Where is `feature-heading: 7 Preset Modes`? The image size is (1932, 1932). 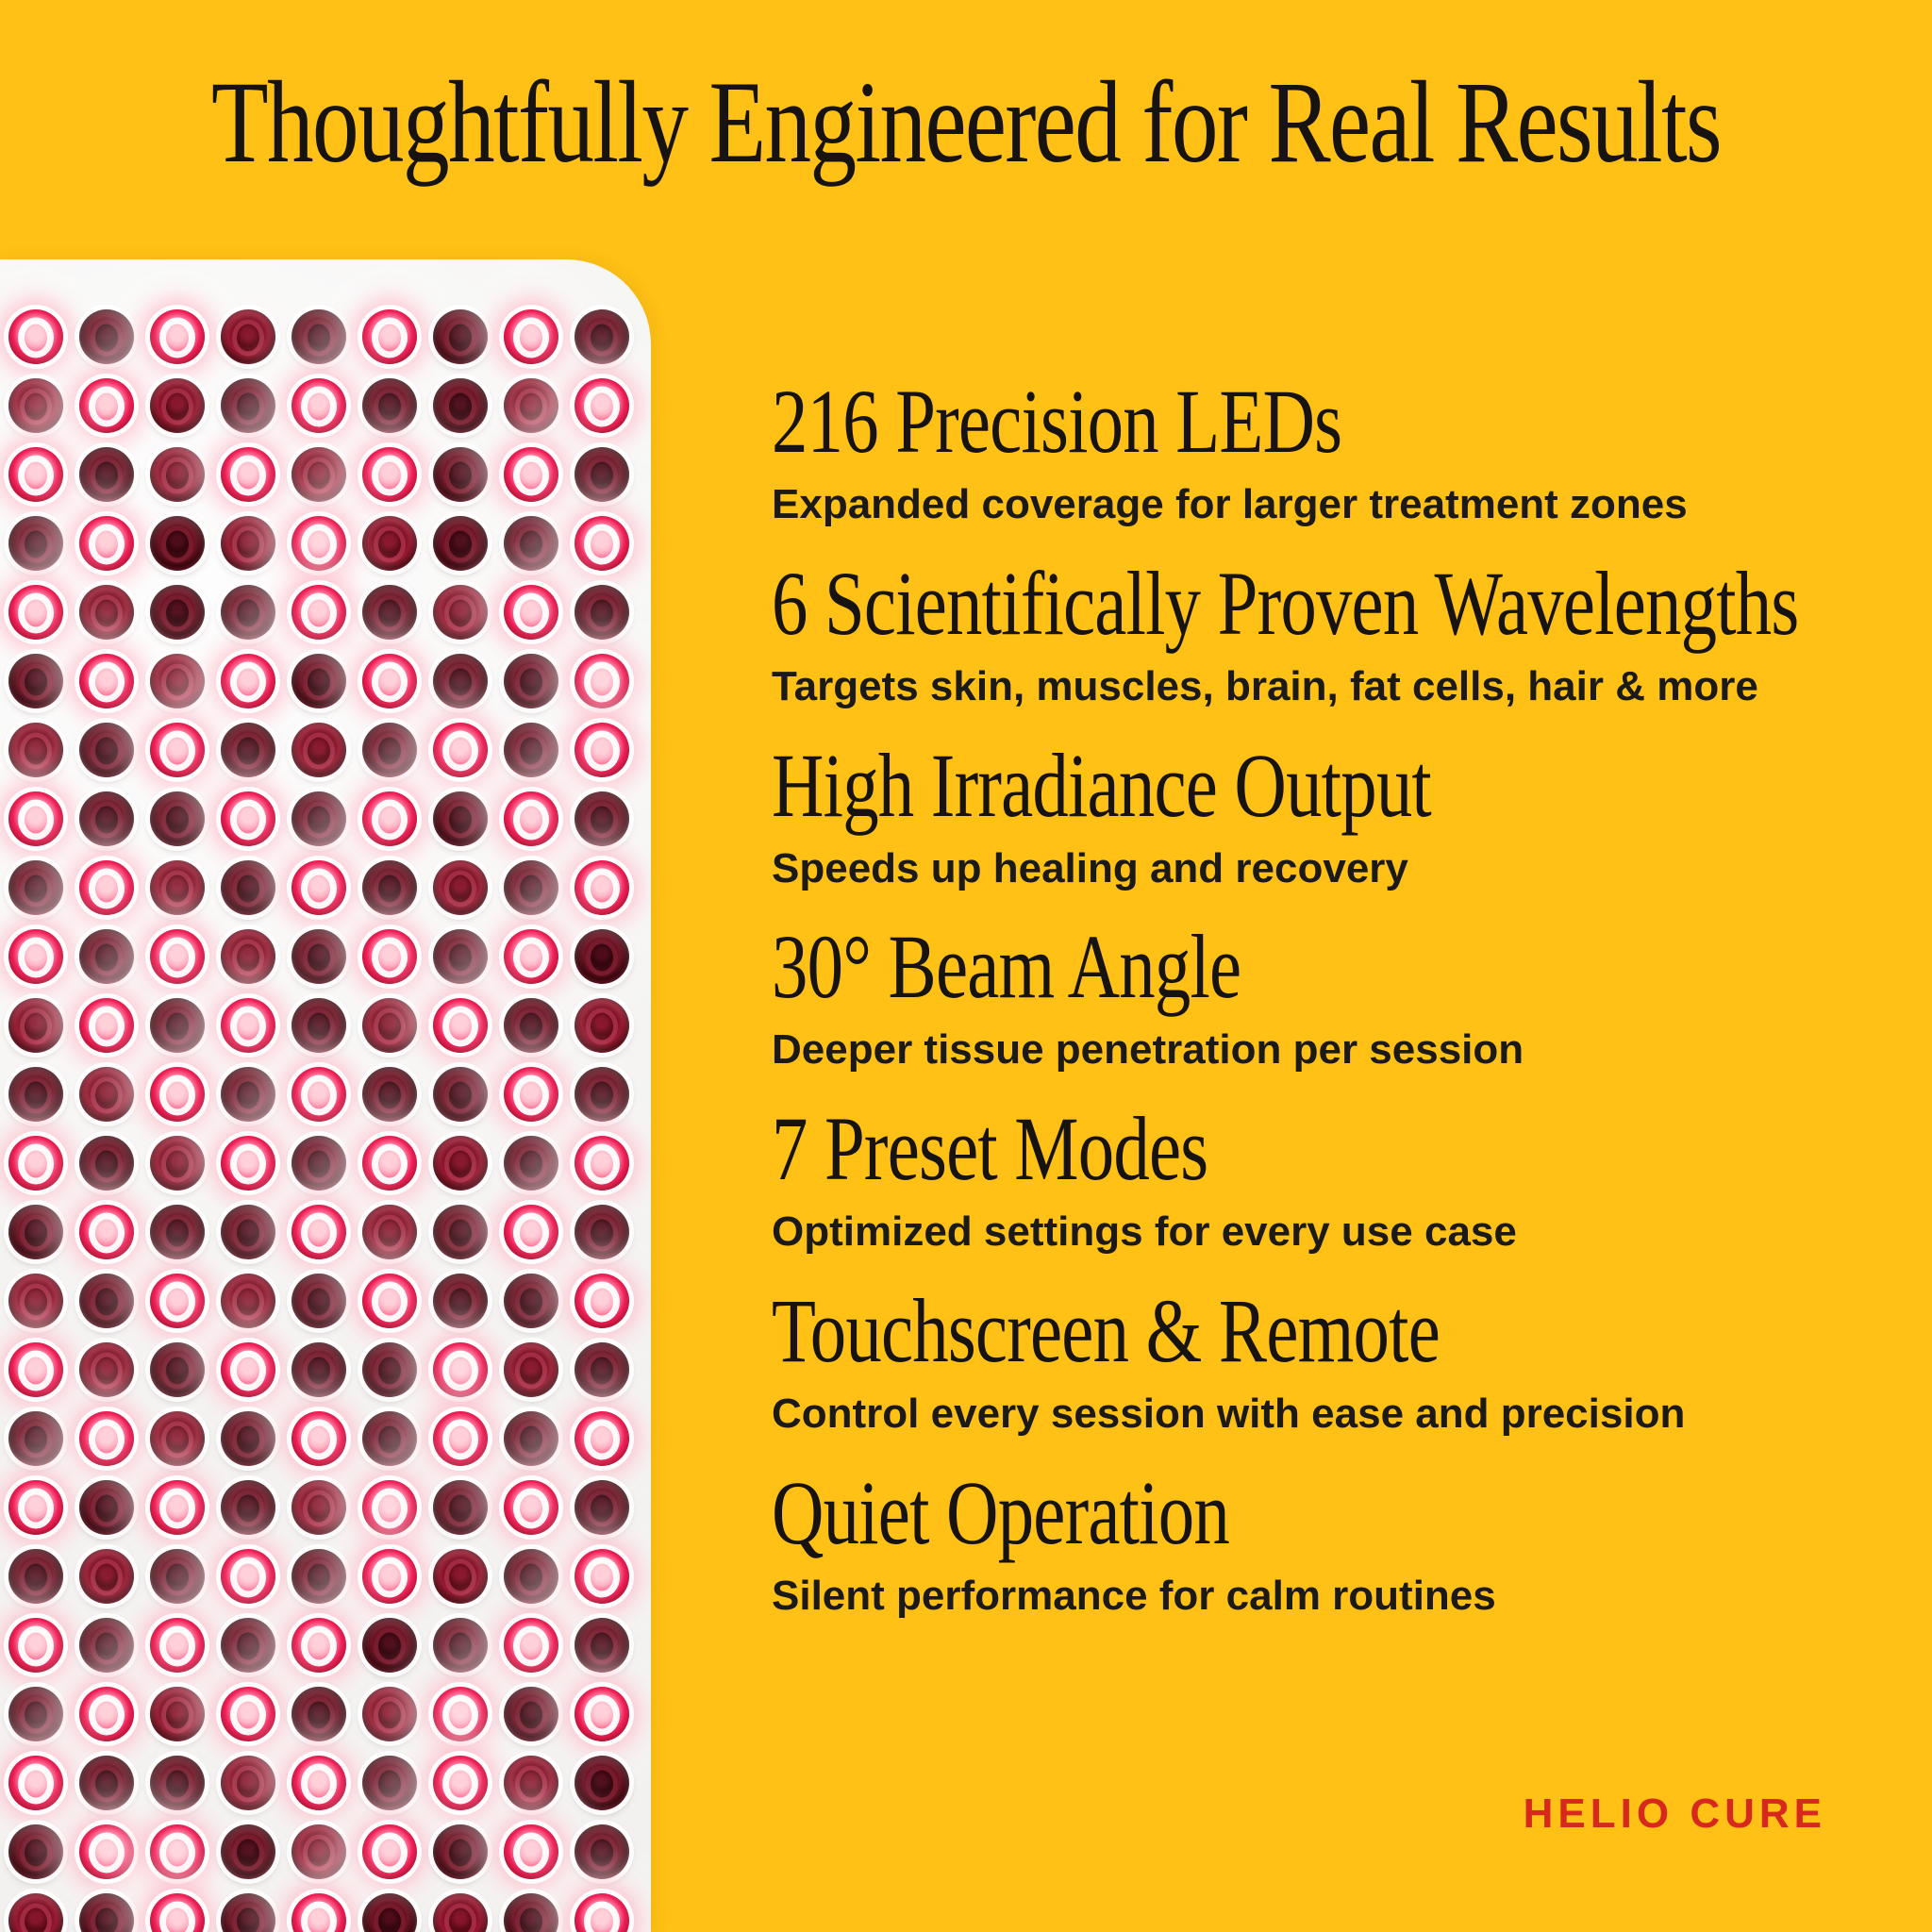 feature-heading: 7 Preset Modes is located at coordinates (990, 1149).